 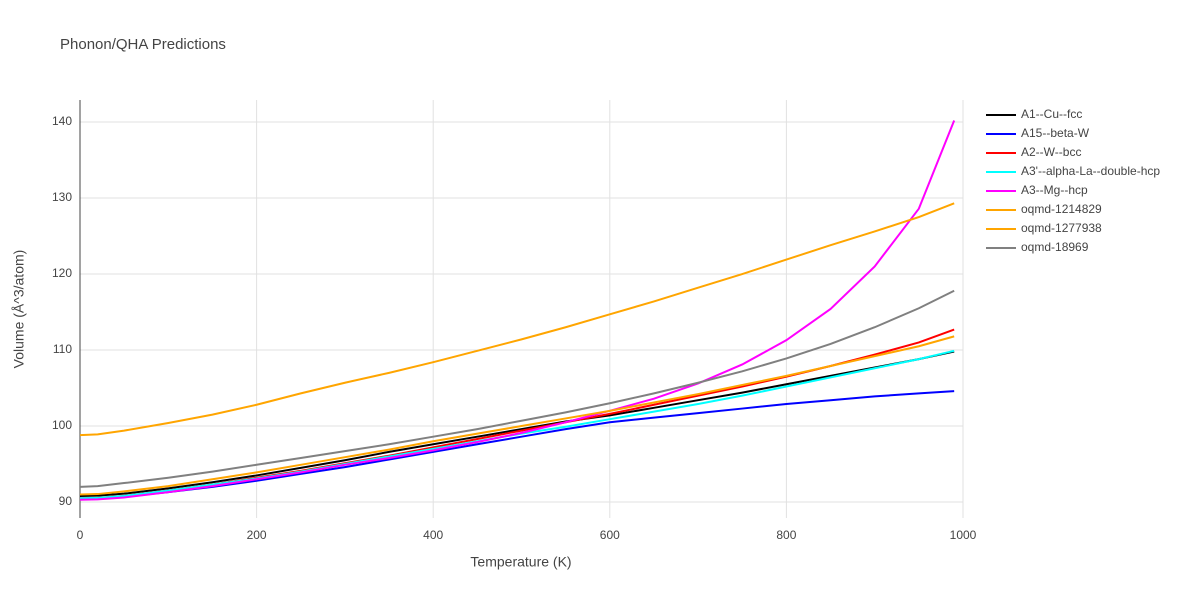 What do you see at coordinates (610, 535) in the screenshot?
I see `x-tick-label: 600` at bounding box center [610, 535].